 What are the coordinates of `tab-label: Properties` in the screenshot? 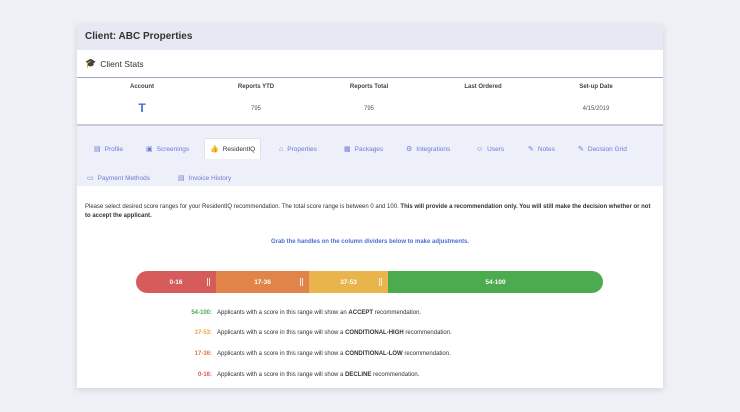 It's located at (302, 149).